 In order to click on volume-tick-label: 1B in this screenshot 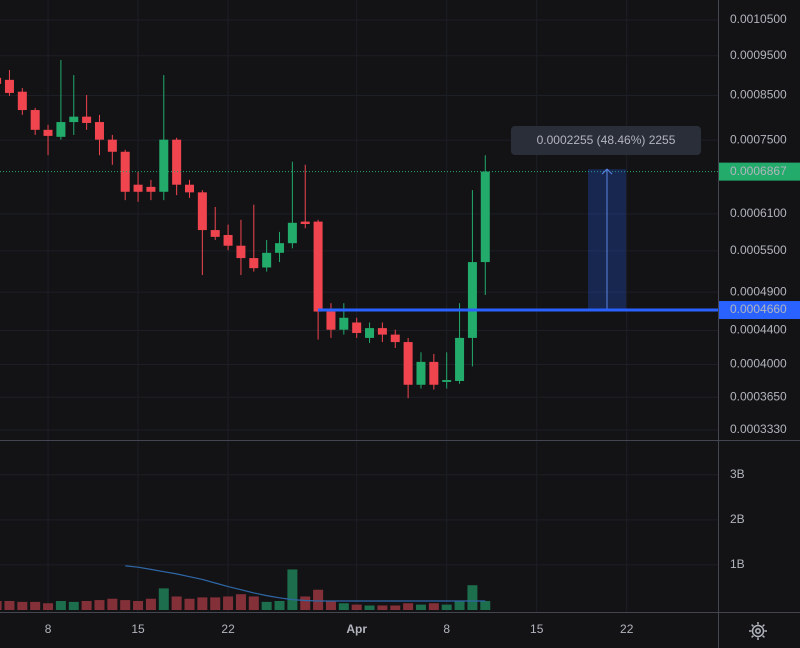, I will do `click(737, 564)`.